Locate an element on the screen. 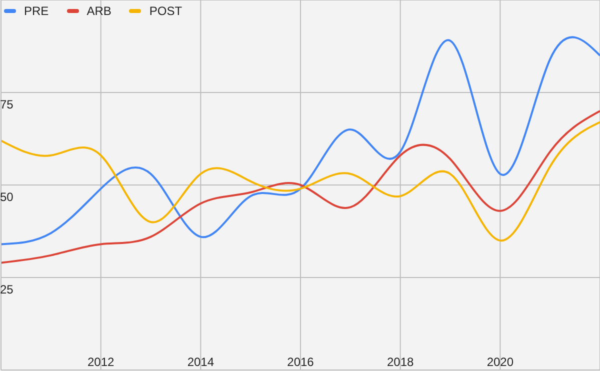  y-tick-label: 25 is located at coordinates (7, 289).